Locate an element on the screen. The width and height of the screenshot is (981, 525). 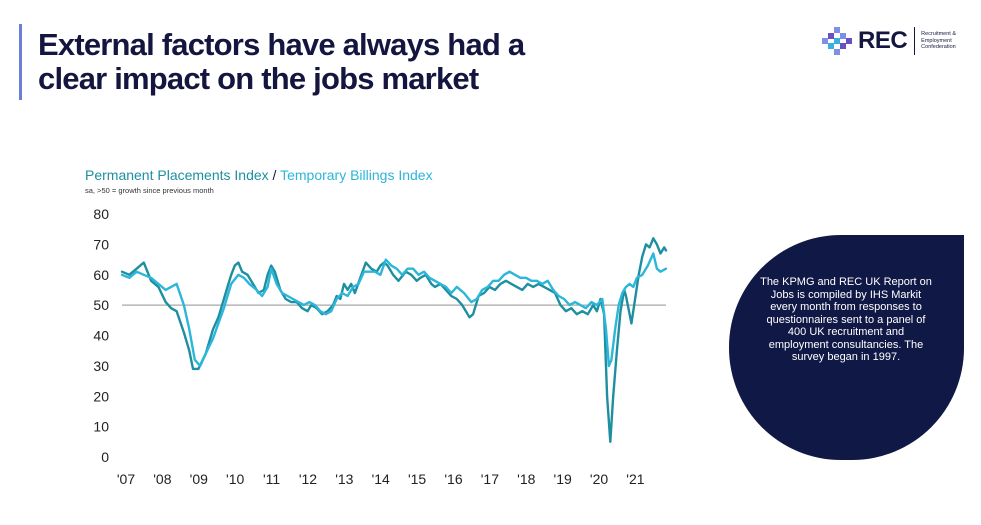
y-tick-label: 50 is located at coordinates (101, 305).